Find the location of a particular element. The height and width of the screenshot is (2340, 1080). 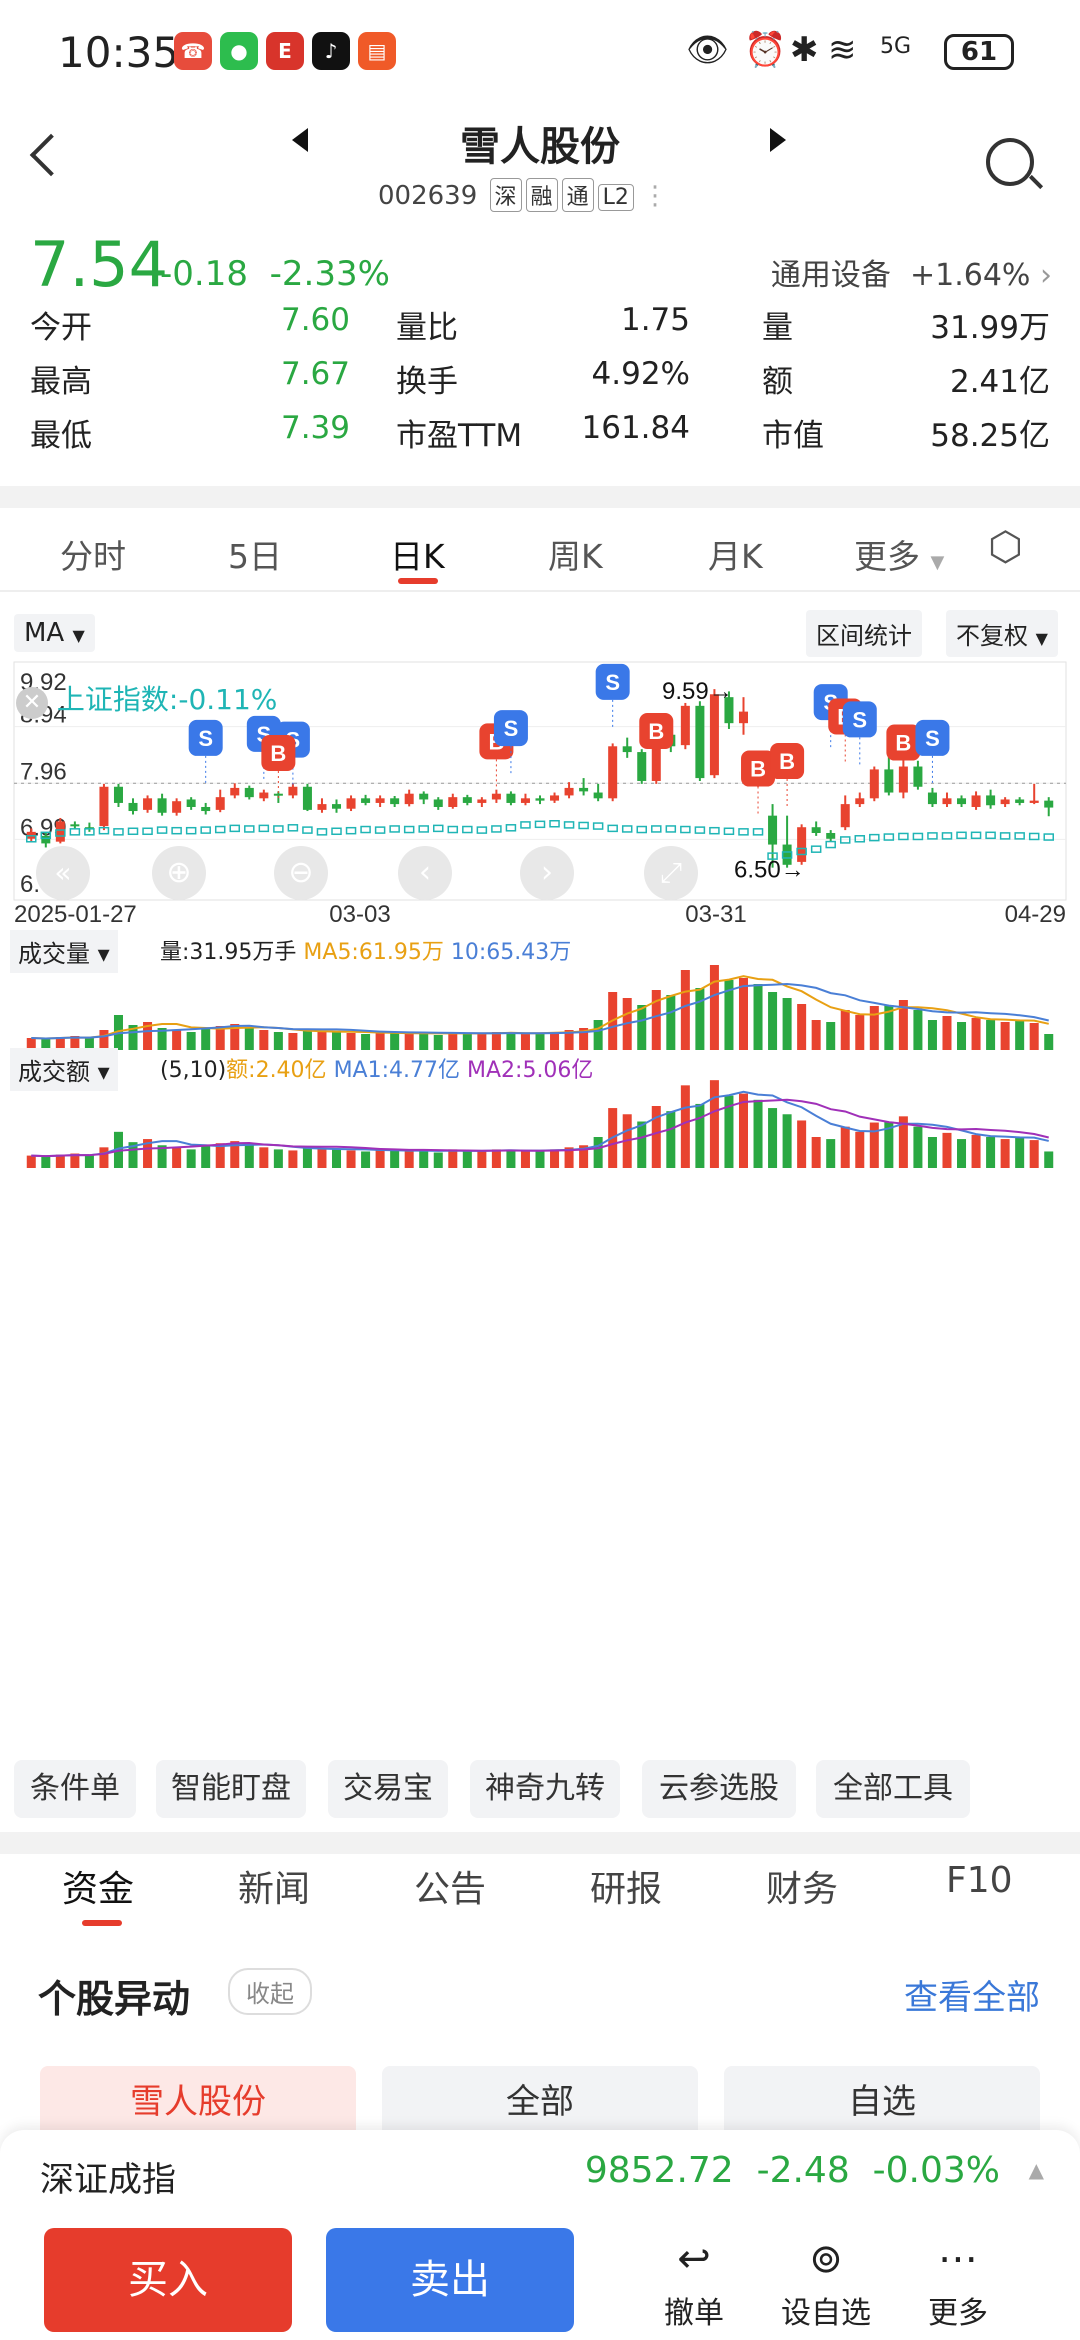

more-button: ⋯ 更多 is located at coordinates (958, 2281).